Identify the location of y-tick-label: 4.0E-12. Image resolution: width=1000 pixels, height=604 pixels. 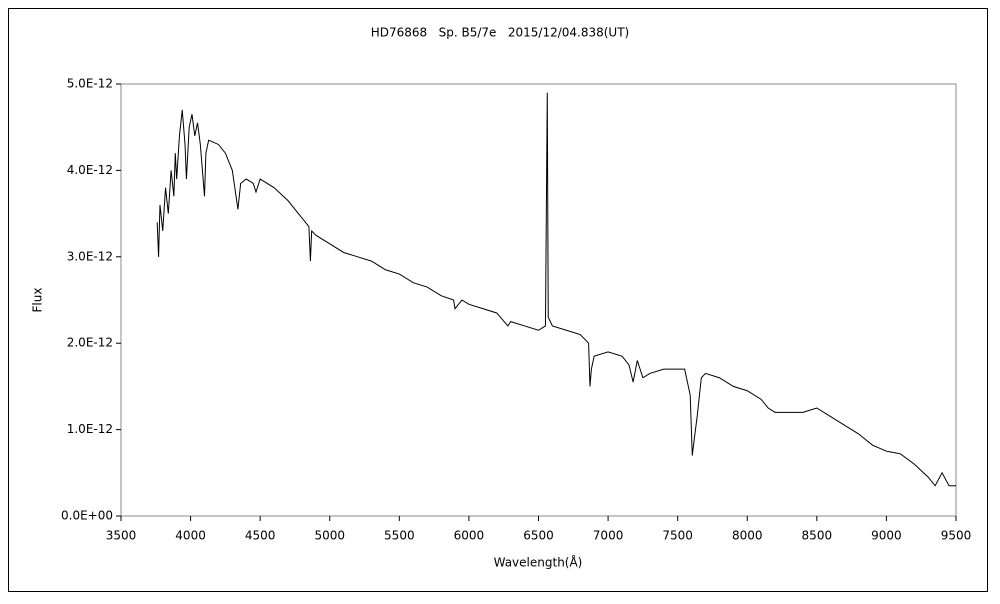
(90, 170).